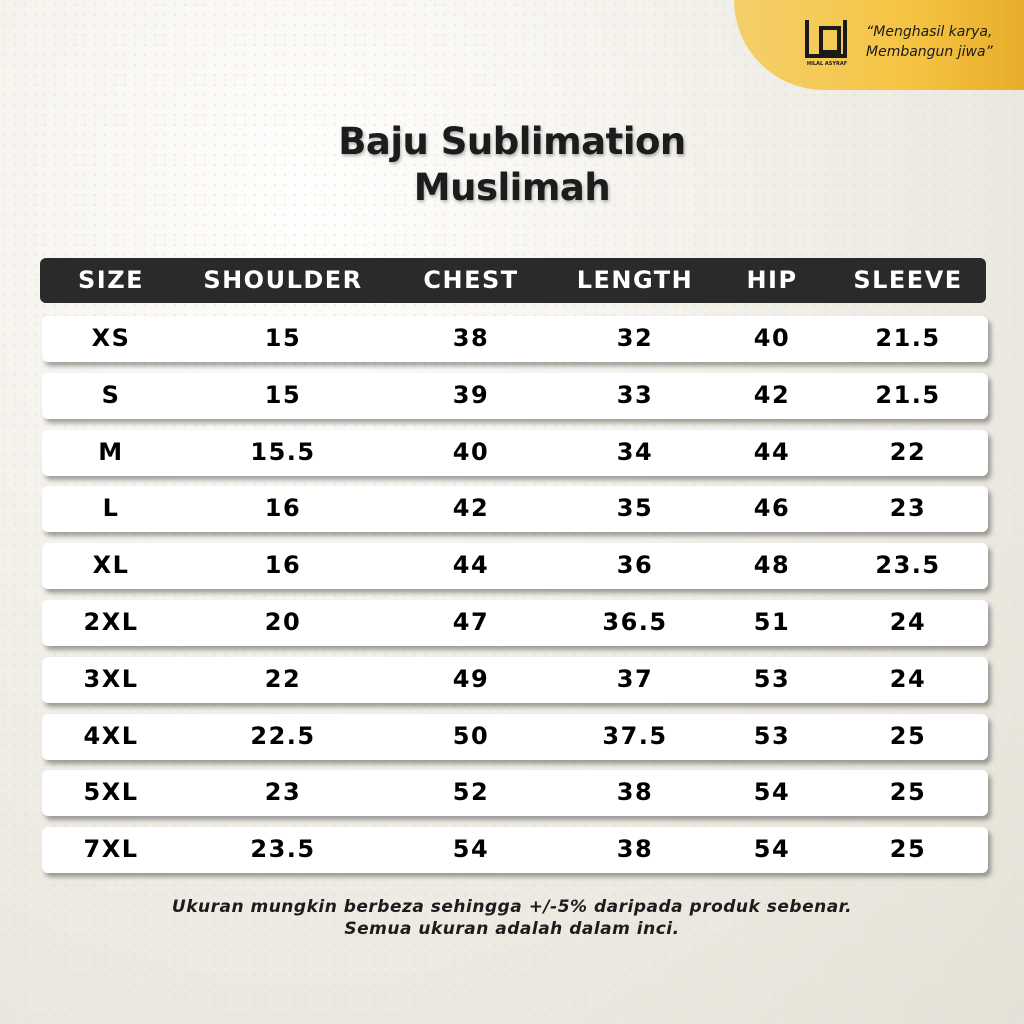  I want to click on table-cell: 36, so click(635, 565).